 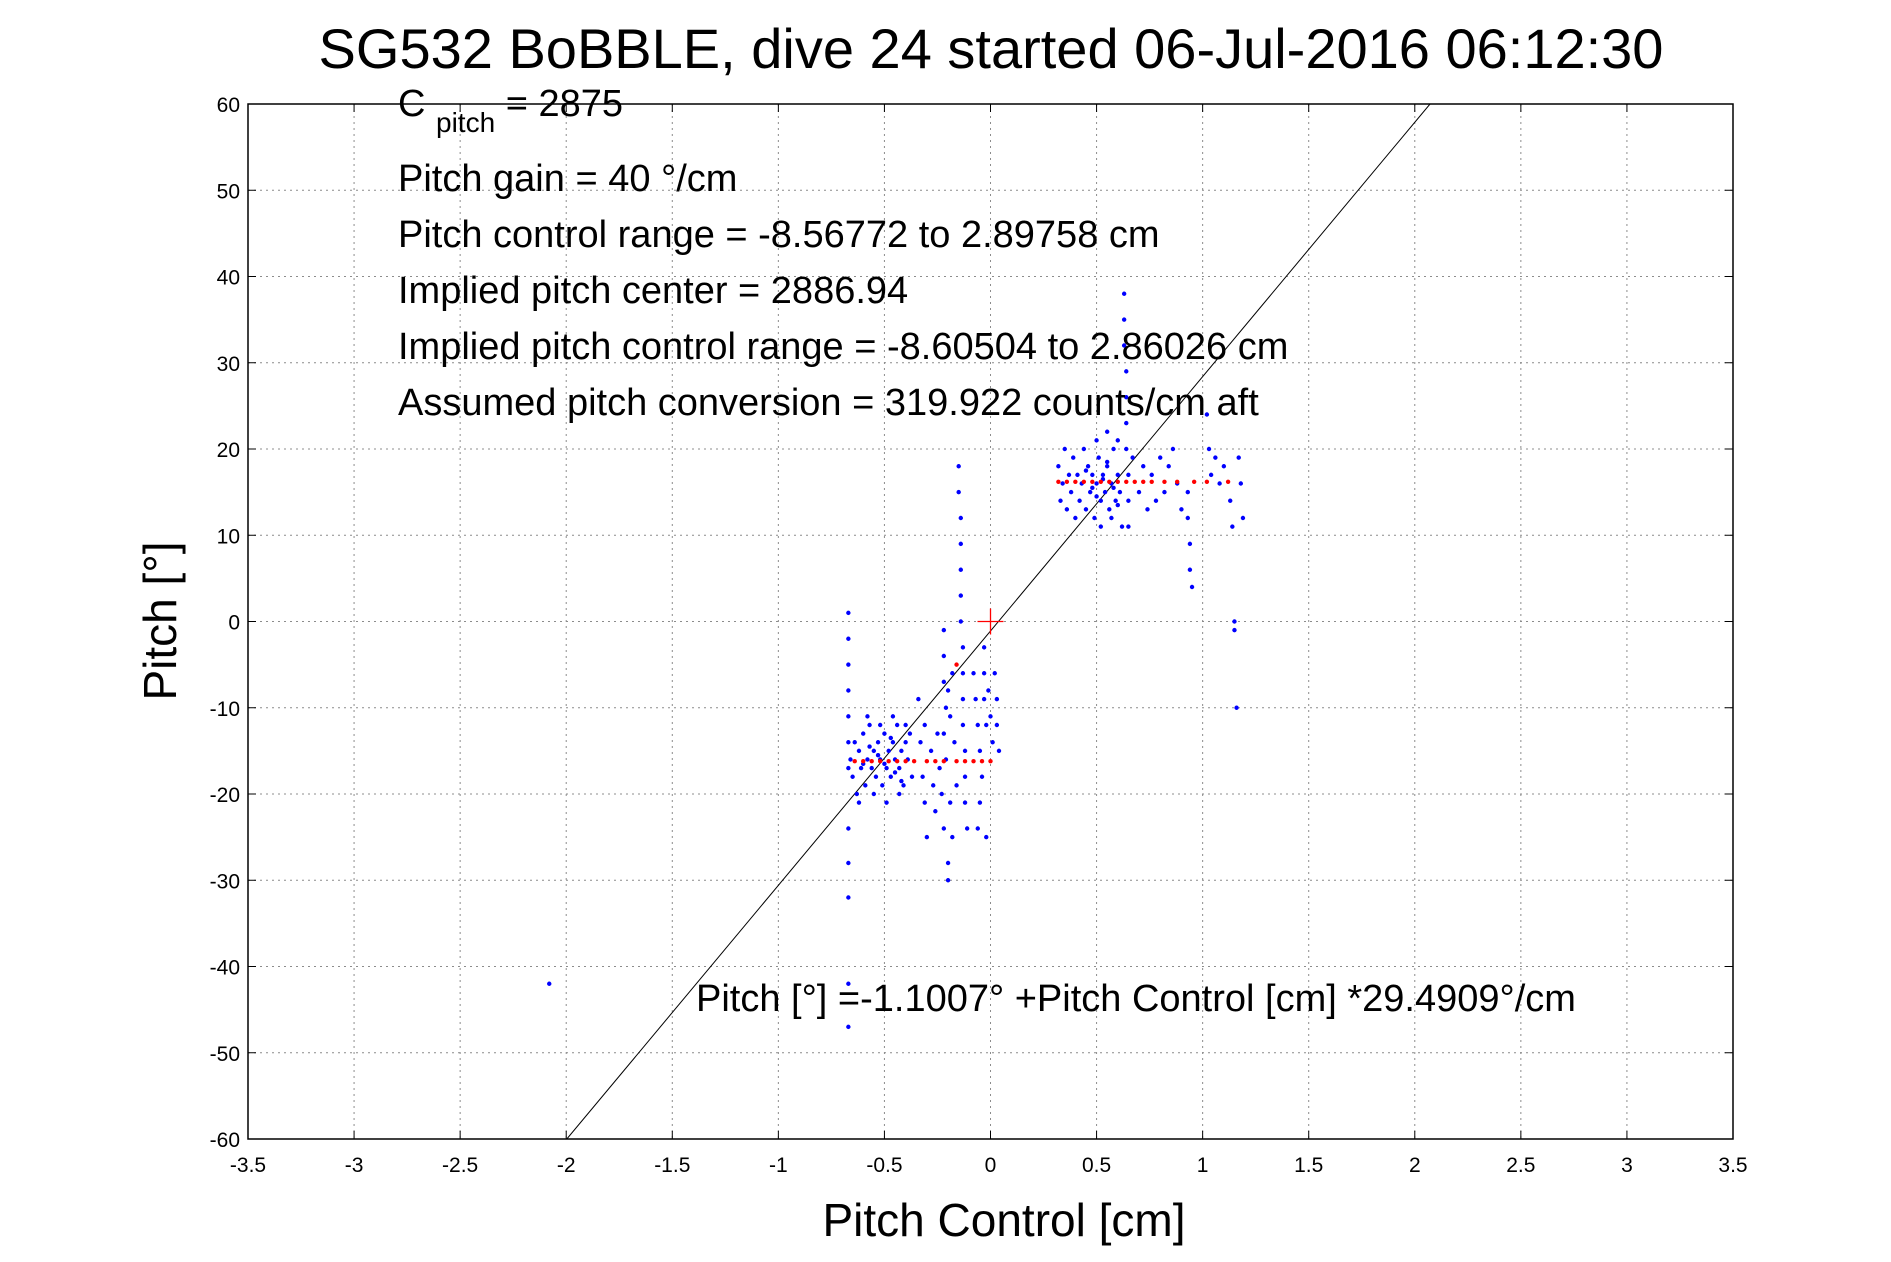 What do you see at coordinates (228, 278) in the screenshot?
I see `y-tick-label: 40` at bounding box center [228, 278].